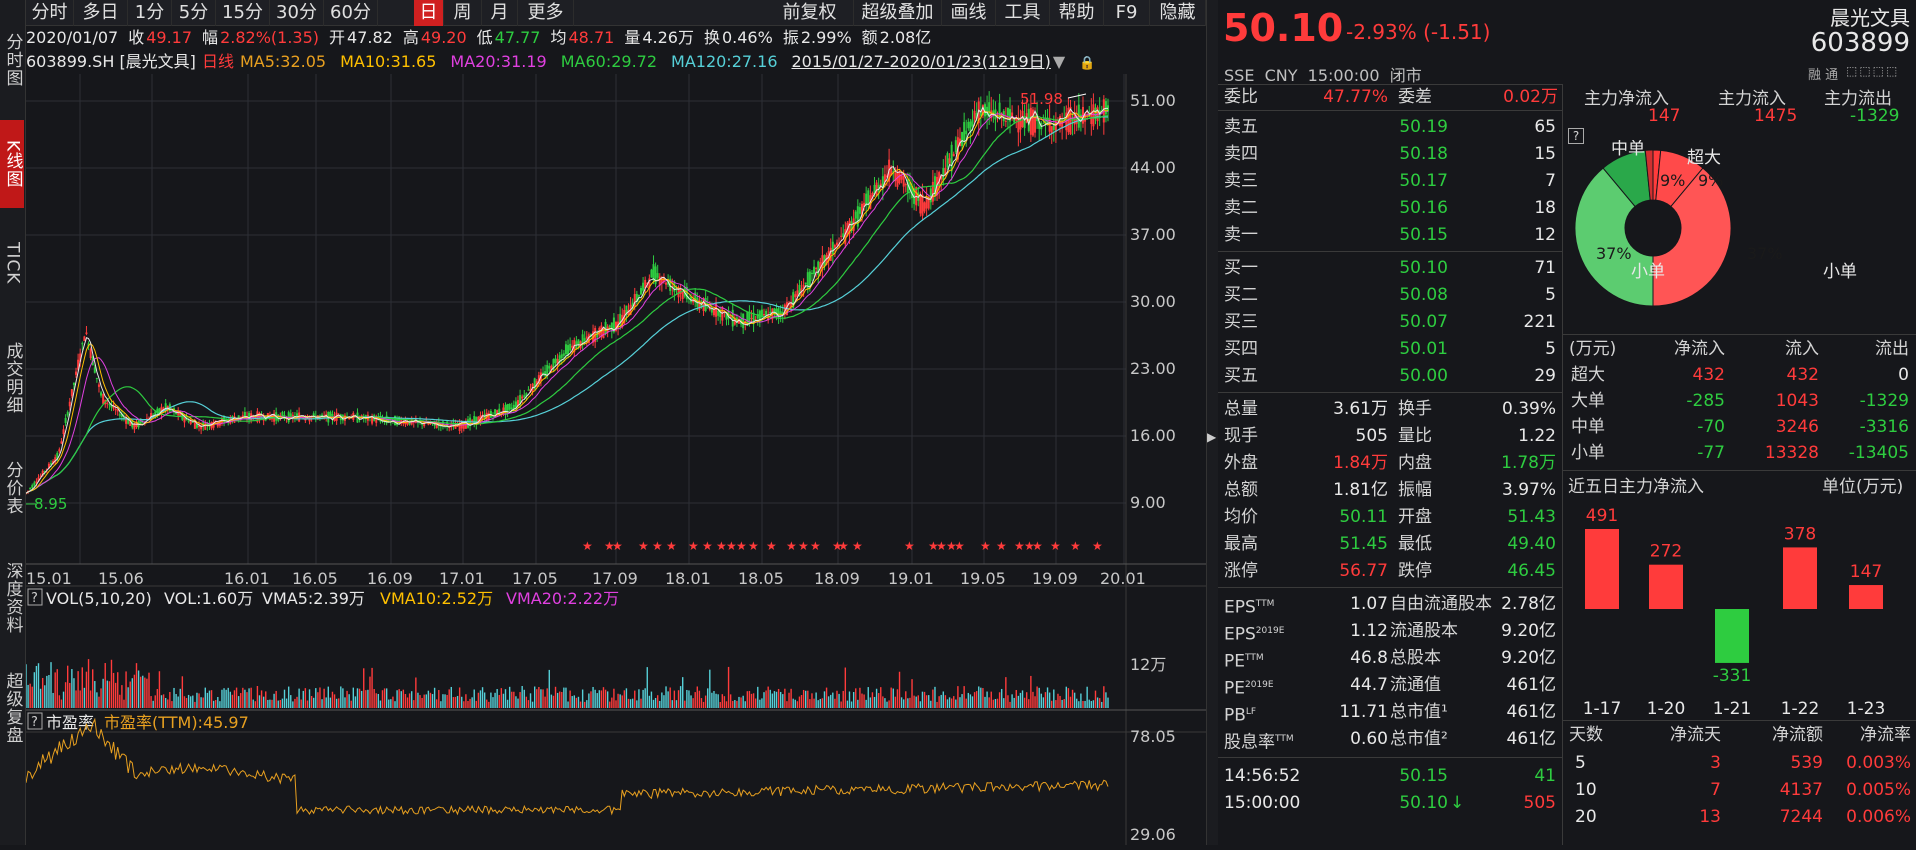 The image size is (1916, 850). I want to click on tab-5min: 5分, so click(194, 13).